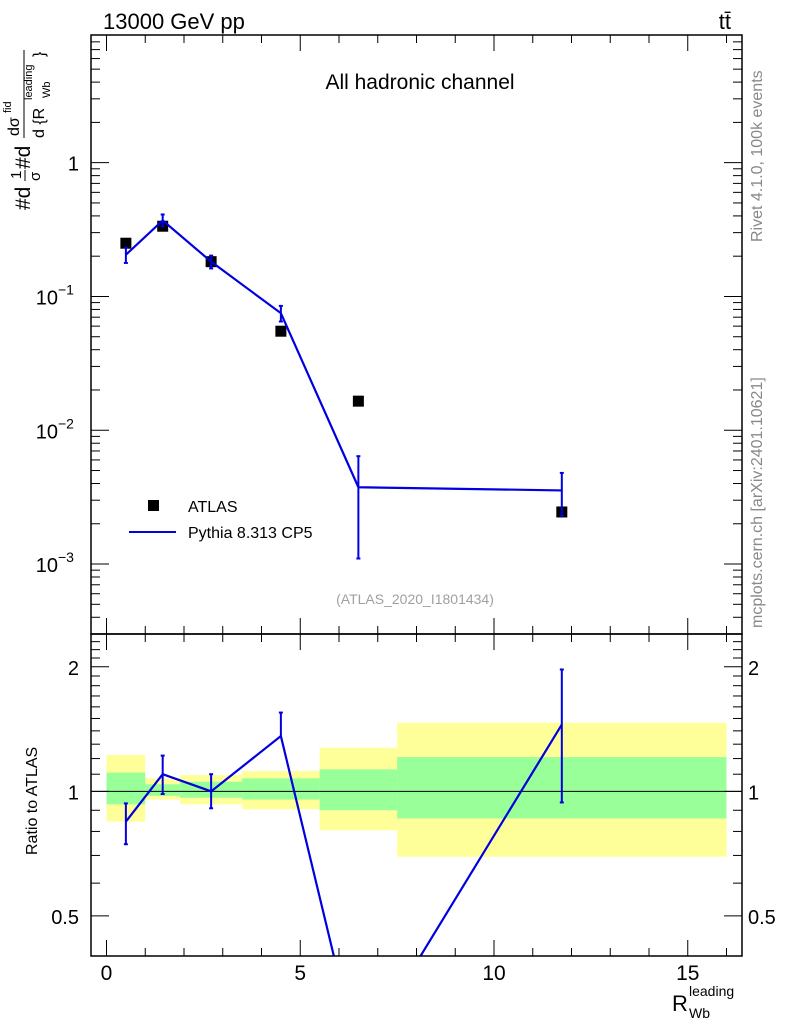  What do you see at coordinates (66, 423) in the screenshot?
I see `main-y-tick-exponent: −2` at bounding box center [66, 423].